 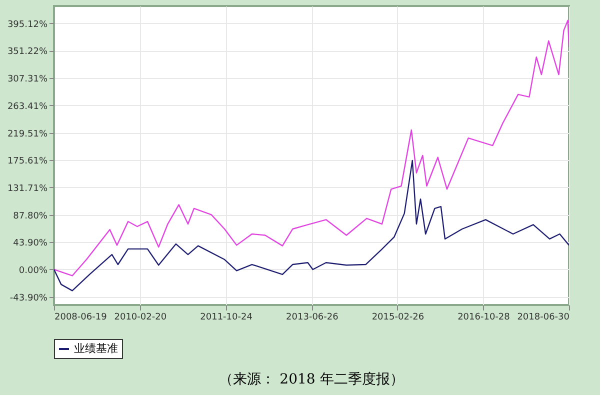 What do you see at coordinates (27, 79) in the screenshot?
I see `y-tick-label: 307.31%` at bounding box center [27, 79].